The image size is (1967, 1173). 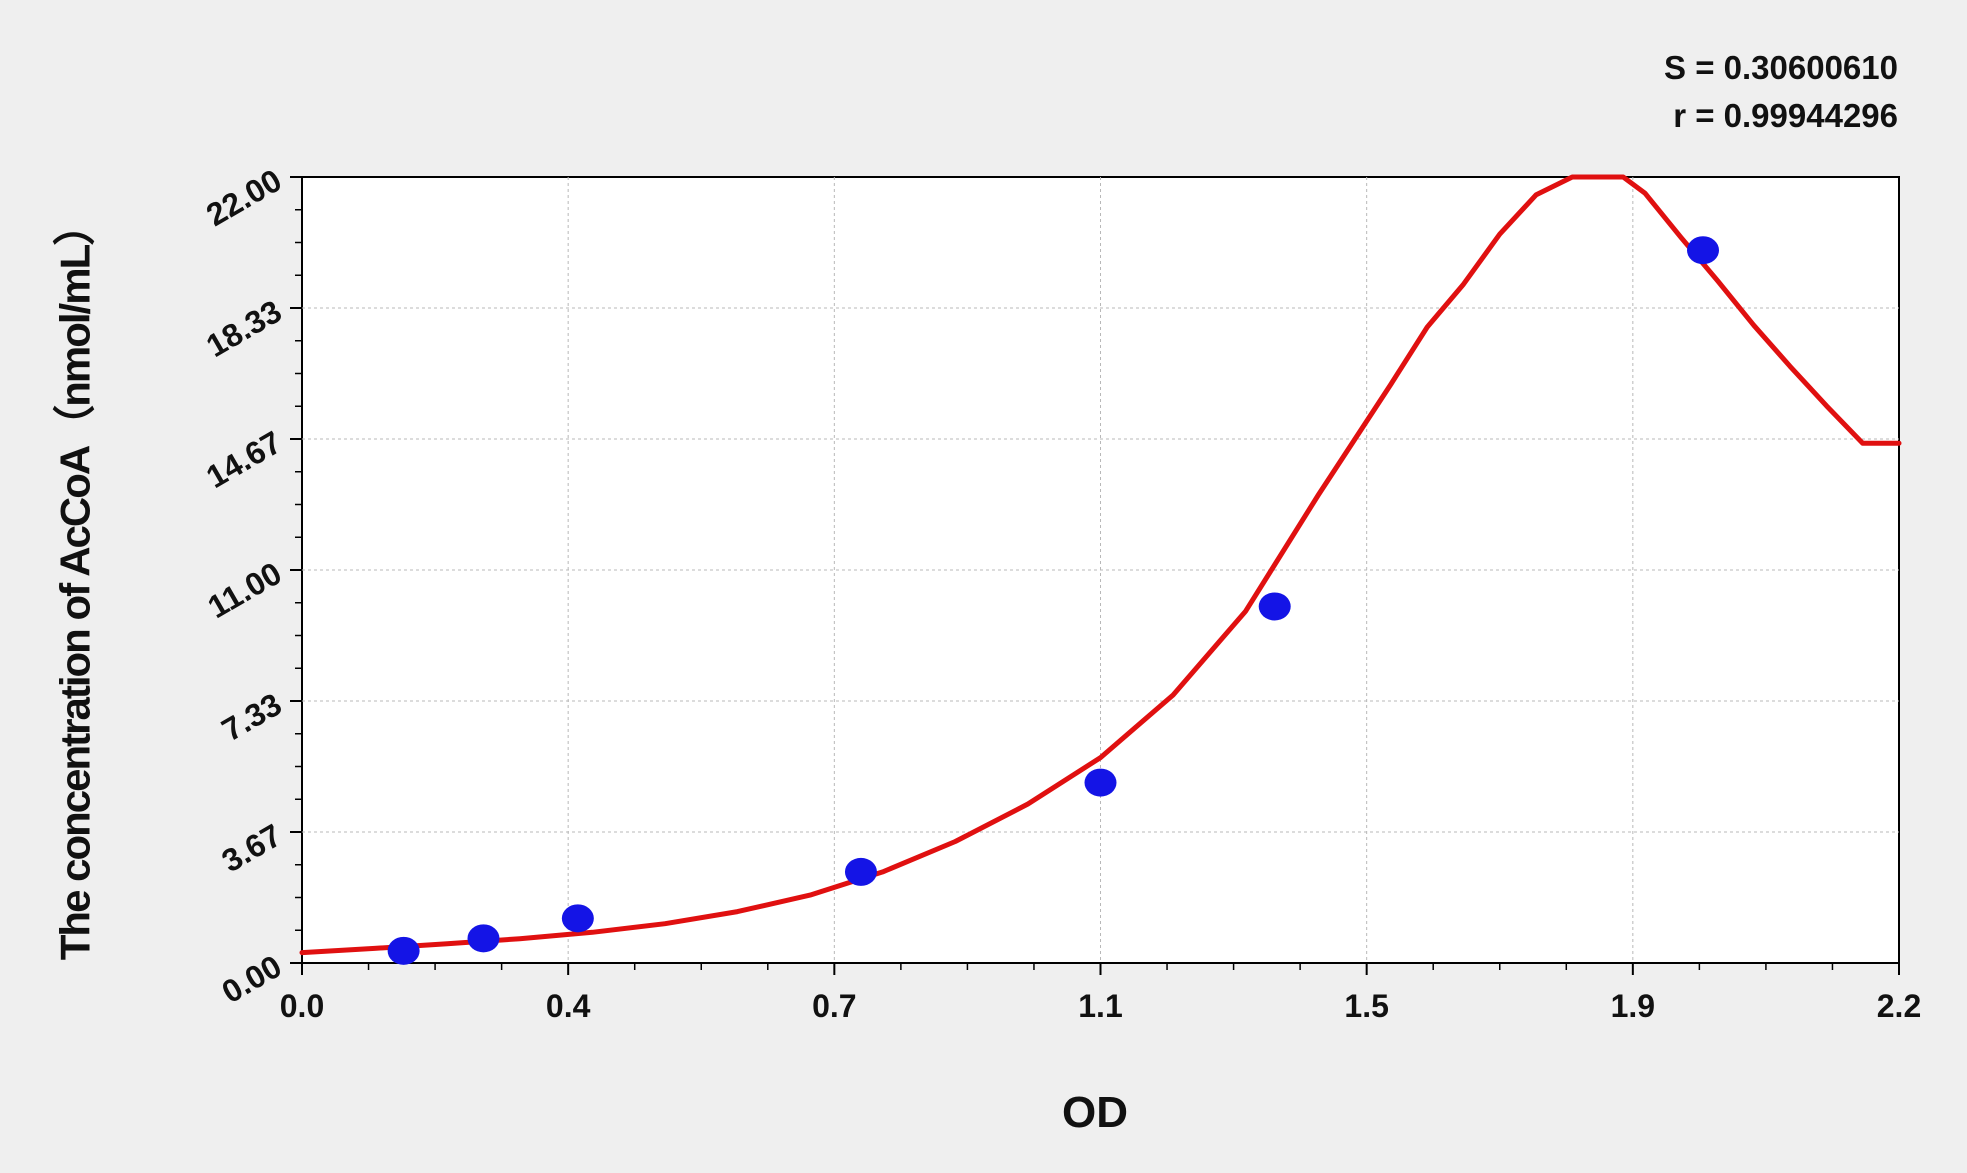 What do you see at coordinates (252, 979) in the screenshot?
I see `y-tick-label: 0.00` at bounding box center [252, 979].